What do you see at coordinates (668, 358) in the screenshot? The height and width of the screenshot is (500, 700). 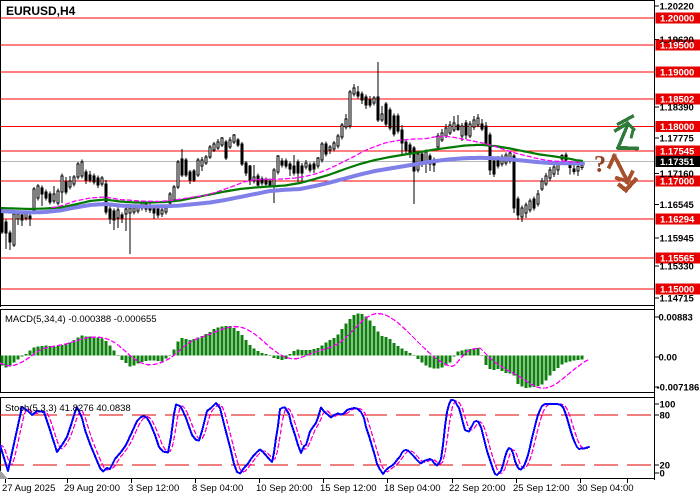 I see `svg-text: 0.00` at bounding box center [668, 358].